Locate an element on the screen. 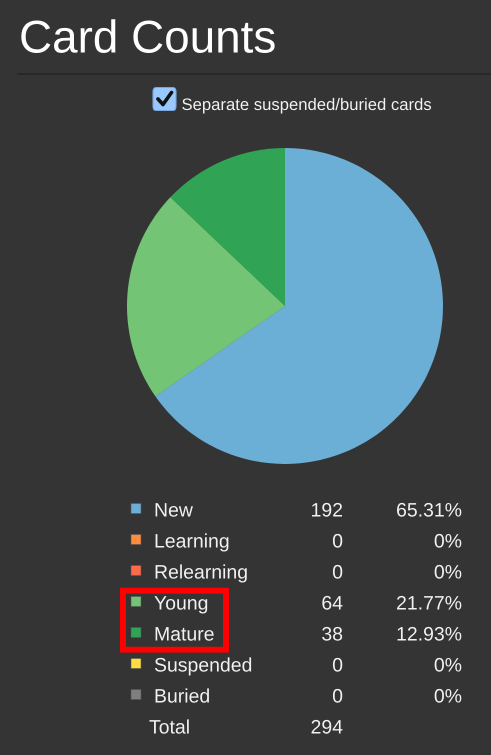 The height and width of the screenshot is (755, 491). text: Total is located at coordinates (169, 726).